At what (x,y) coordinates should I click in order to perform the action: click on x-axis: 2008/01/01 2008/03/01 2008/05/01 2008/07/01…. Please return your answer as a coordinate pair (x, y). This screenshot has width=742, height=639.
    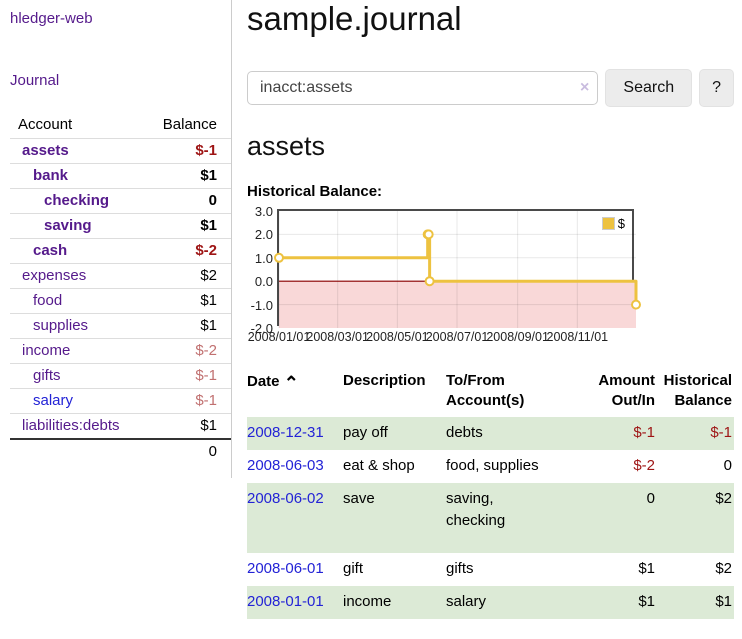
    Looking at the image, I should click on (491, 338).